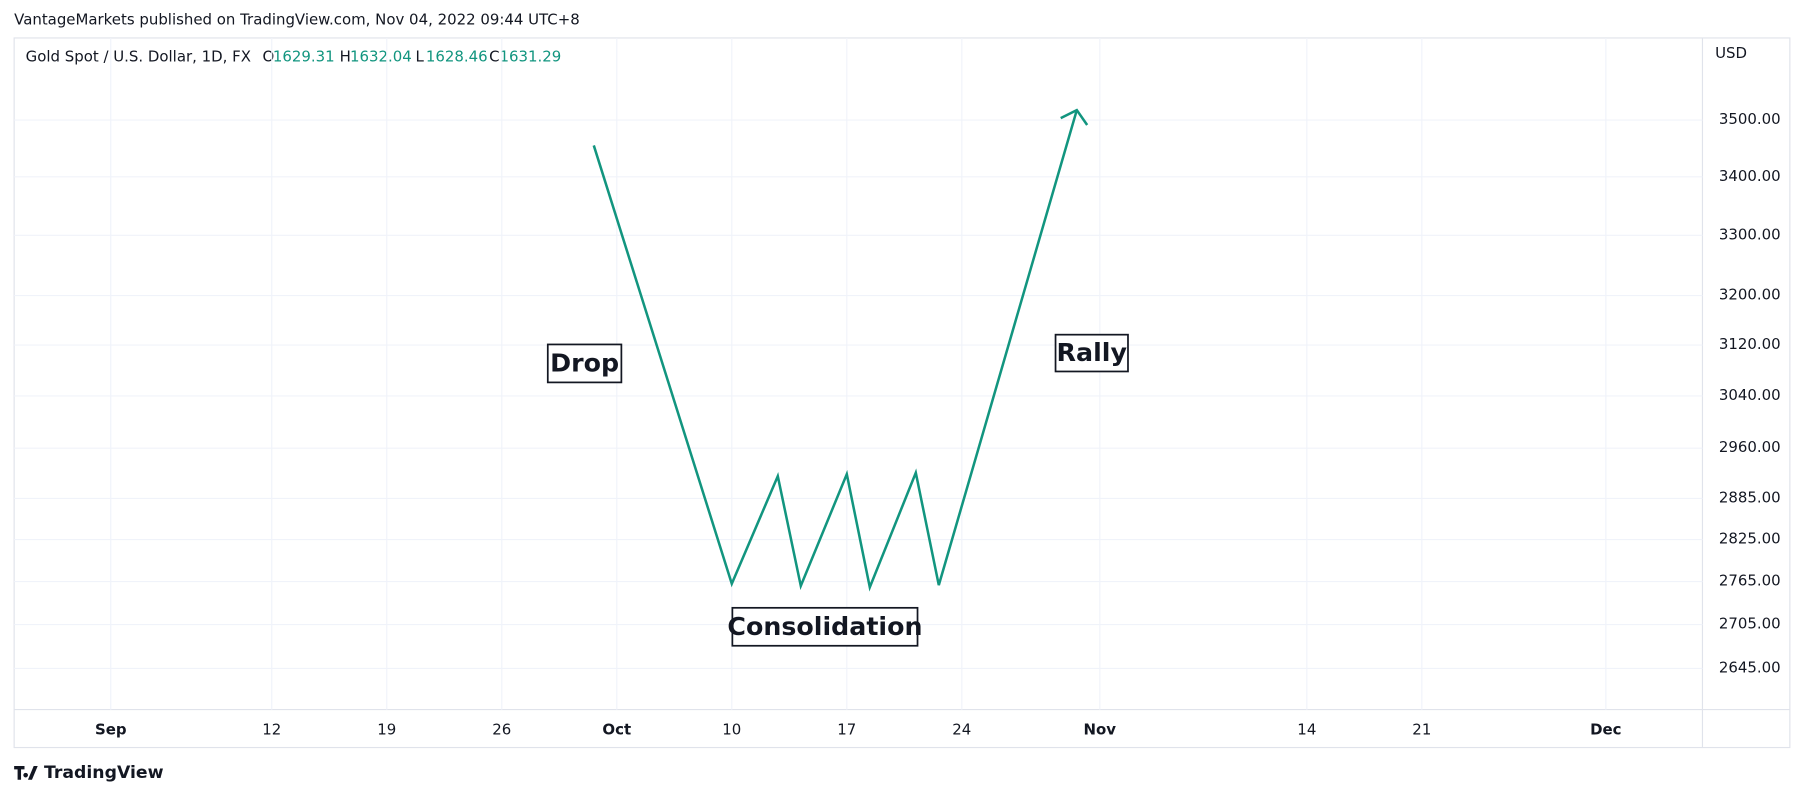  I want to click on y-tick-label: 3120.00, so click(1750, 344).